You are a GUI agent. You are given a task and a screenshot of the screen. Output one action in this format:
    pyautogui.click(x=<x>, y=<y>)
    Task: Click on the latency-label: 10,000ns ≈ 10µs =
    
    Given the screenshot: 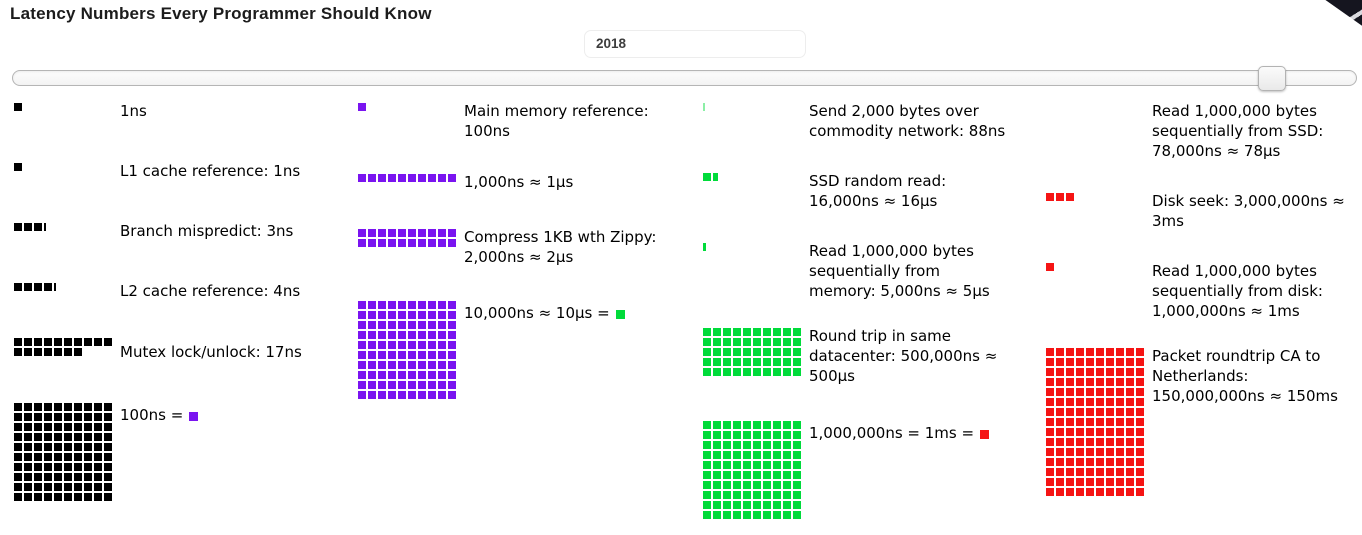 What is the action you would take?
    pyautogui.click(x=582, y=313)
    